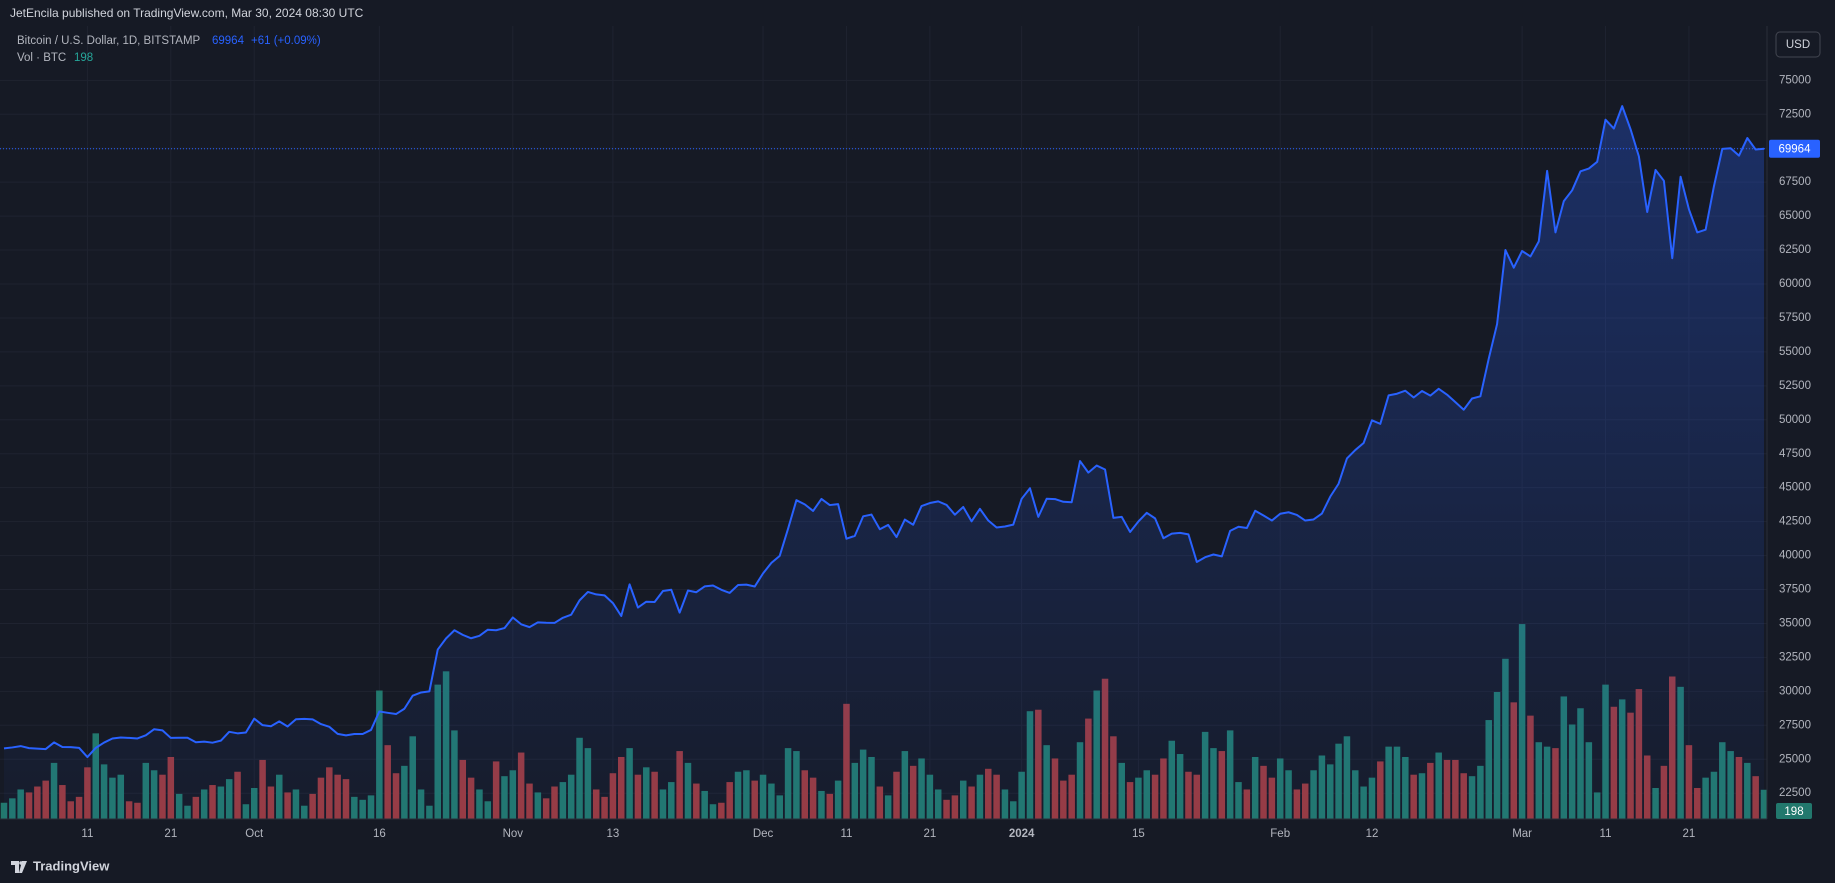 This screenshot has height=883, width=1835. I want to click on y-tick-label: 37500, so click(1795, 590).